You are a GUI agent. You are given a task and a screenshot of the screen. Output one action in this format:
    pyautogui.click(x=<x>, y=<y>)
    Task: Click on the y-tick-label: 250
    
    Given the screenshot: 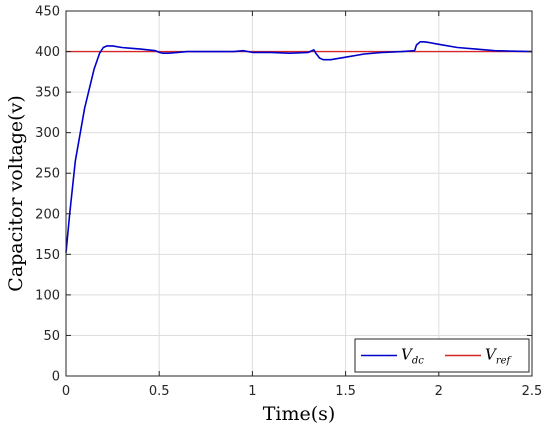 What is the action you would take?
    pyautogui.click(x=47, y=174)
    